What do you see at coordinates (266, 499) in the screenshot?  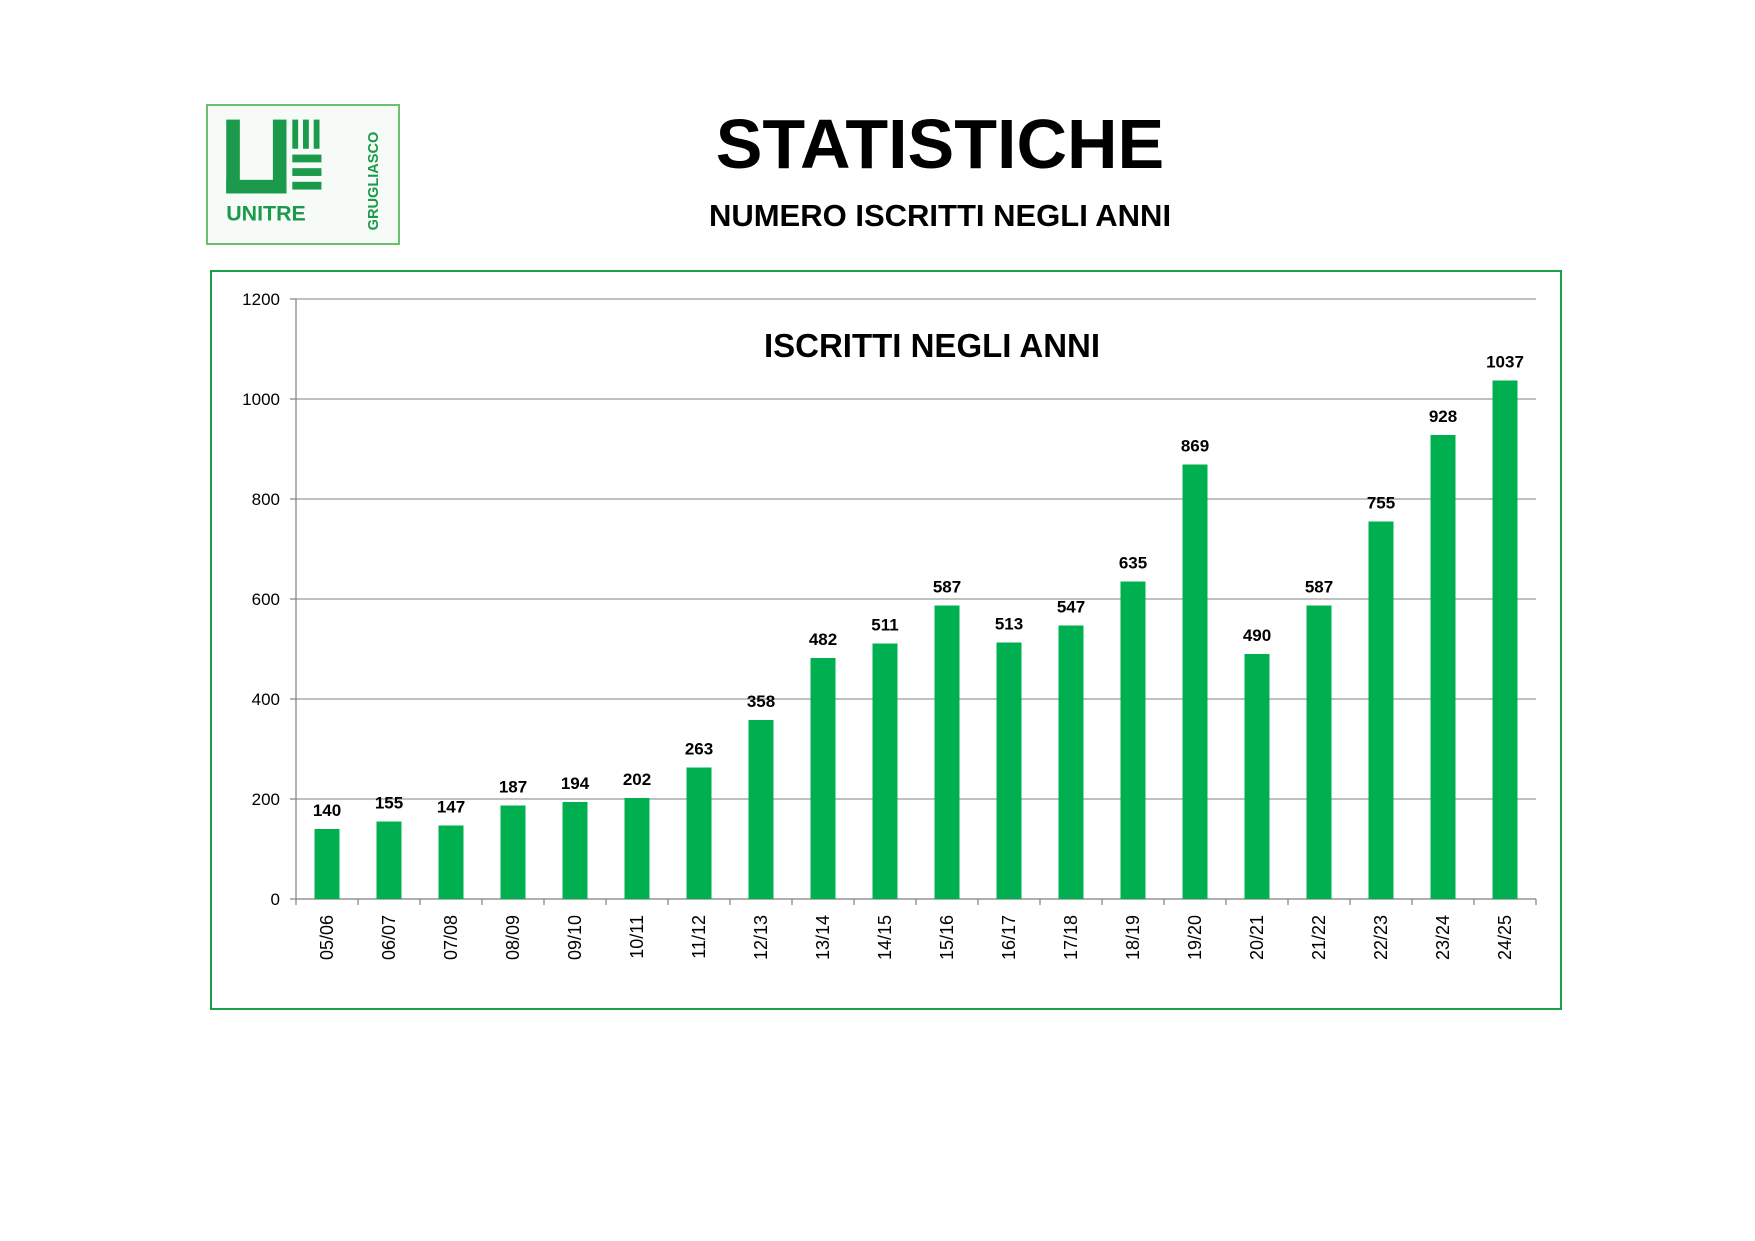 I see `y-tick-label: 800` at bounding box center [266, 499].